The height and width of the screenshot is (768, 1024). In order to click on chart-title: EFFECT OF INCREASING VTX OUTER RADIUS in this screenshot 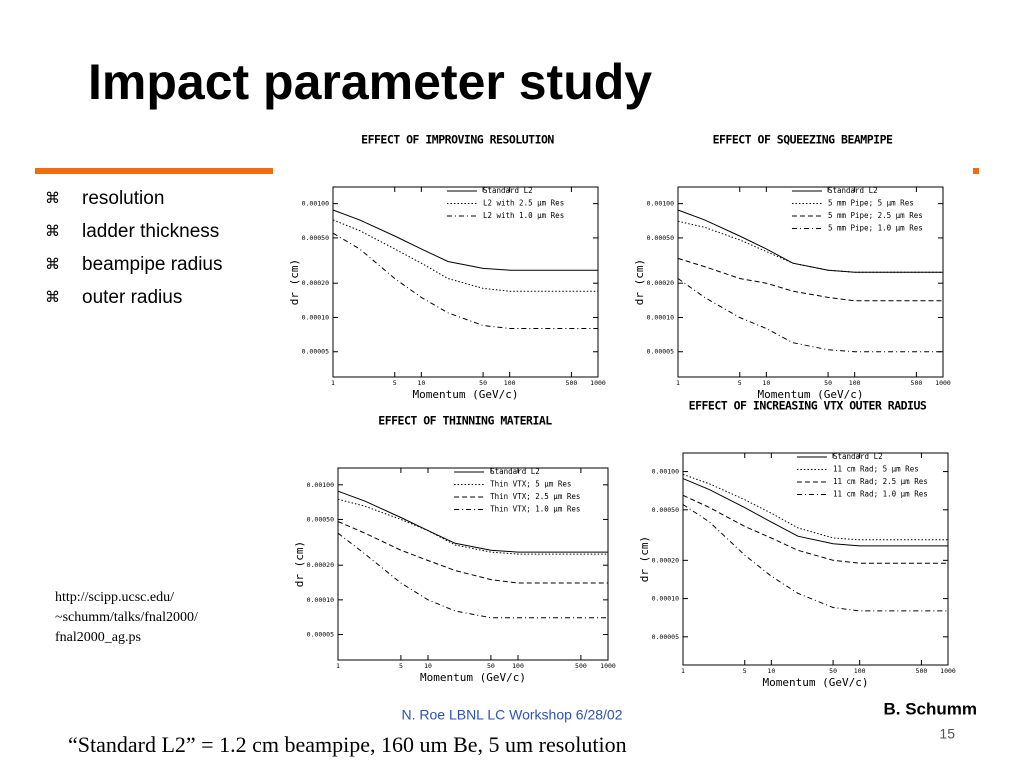, I will do `click(808, 406)`.